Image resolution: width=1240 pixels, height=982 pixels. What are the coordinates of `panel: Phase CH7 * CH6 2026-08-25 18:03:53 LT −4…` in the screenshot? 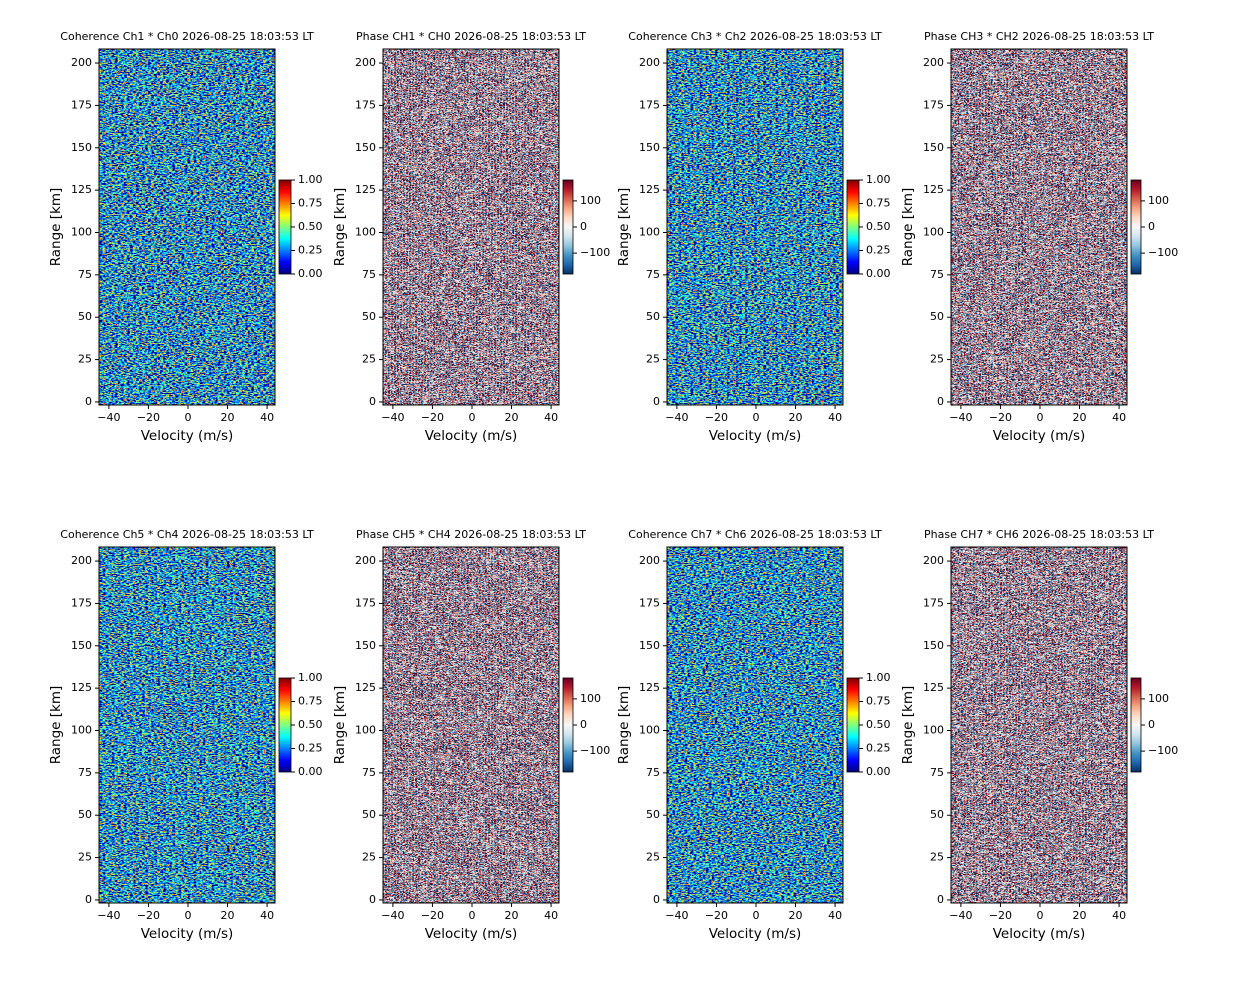 It's located at (1039, 735).